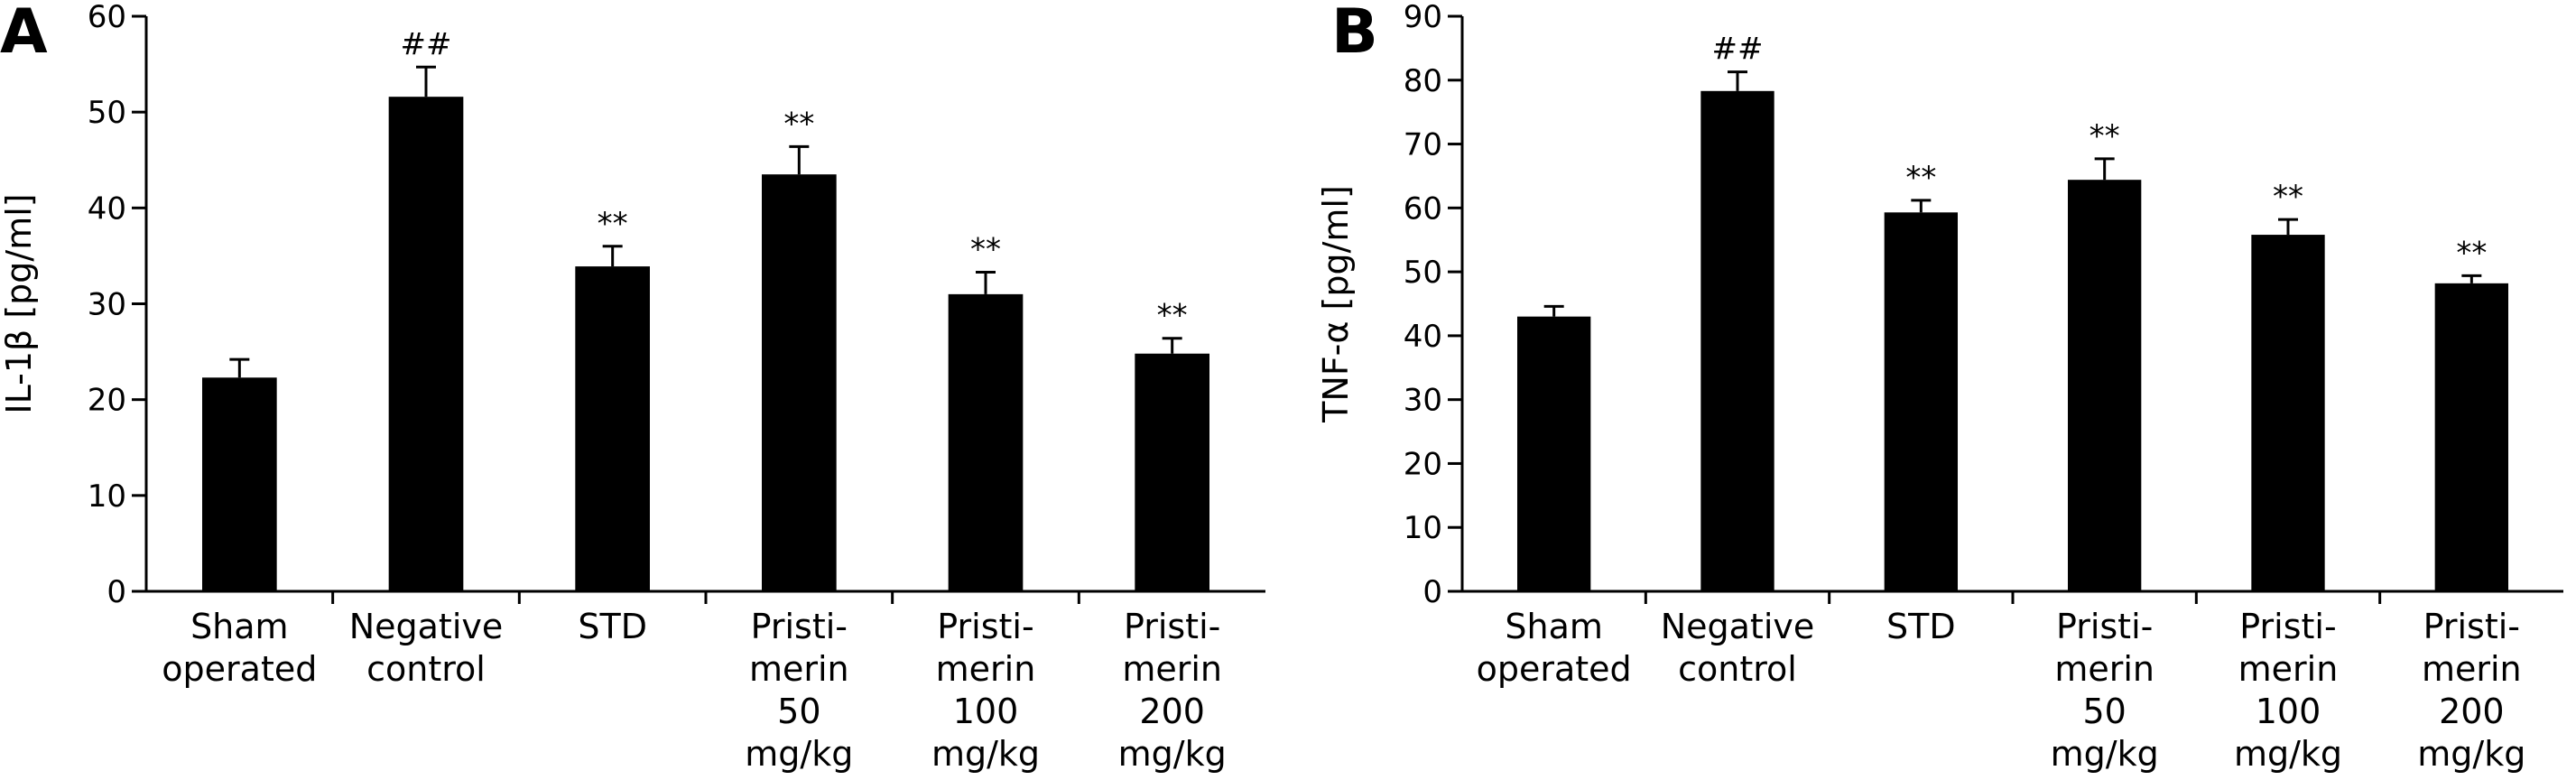 This screenshot has height=780, width=2576. Describe the element at coordinates (1336, 304) in the screenshot. I see `y-axis-label: TNF-α [pg/ml]` at that location.